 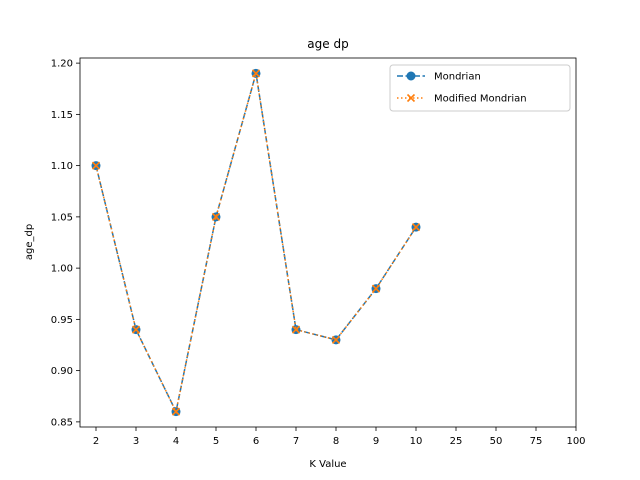 I want to click on y-tick-label: 0.90, so click(x=62, y=371).